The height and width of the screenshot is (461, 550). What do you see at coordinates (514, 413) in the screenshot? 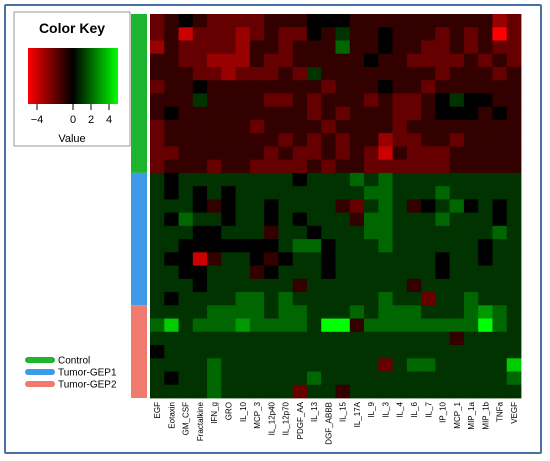
I see `column-label: VEGF` at bounding box center [514, 413].